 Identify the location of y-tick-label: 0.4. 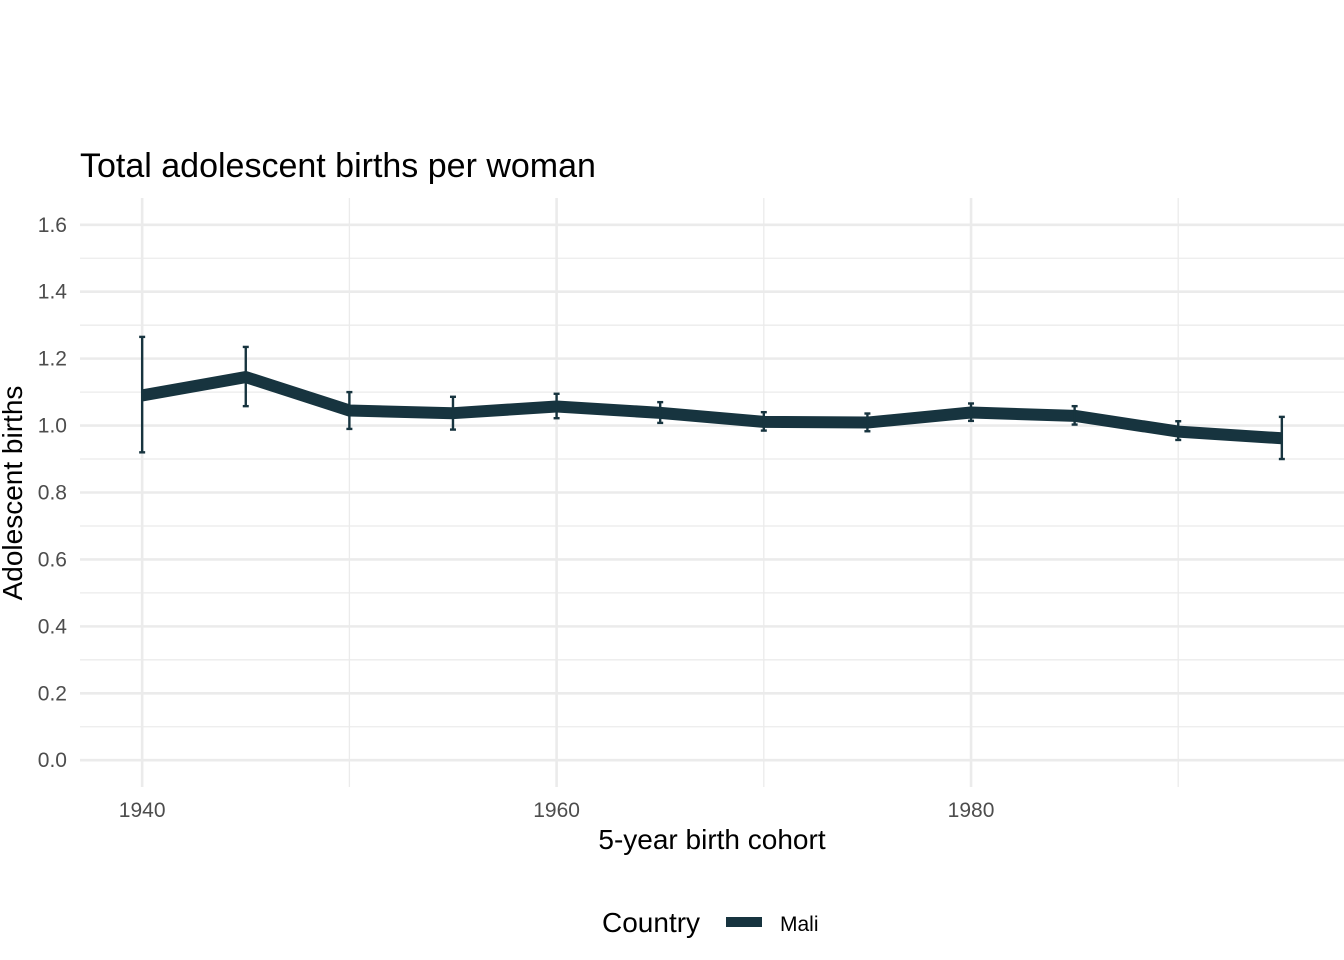
(53, 626).